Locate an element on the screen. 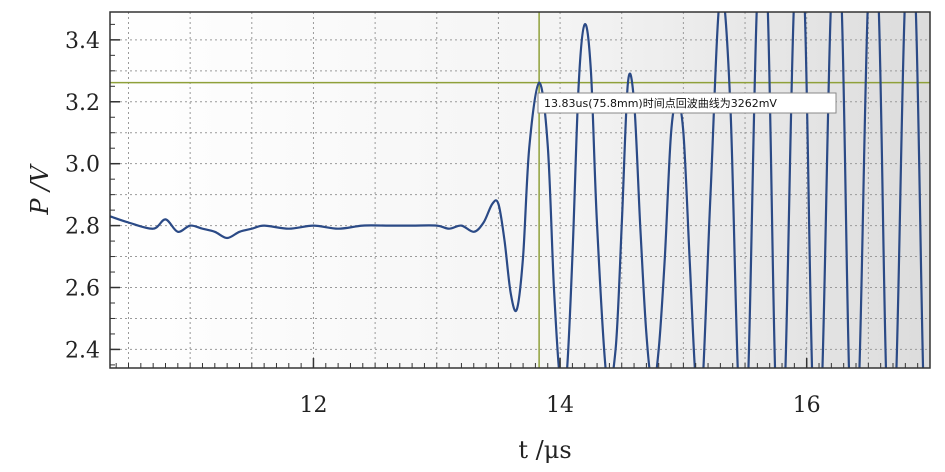 The image size is (945, 472). x-axis-label: t /μs is located at coordinates (544, 450).